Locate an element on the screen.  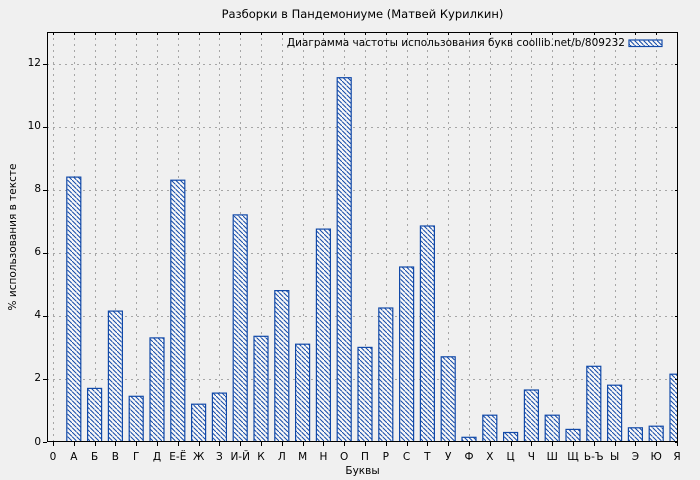
x-tick-label: К is located at coordinates (261, 457).